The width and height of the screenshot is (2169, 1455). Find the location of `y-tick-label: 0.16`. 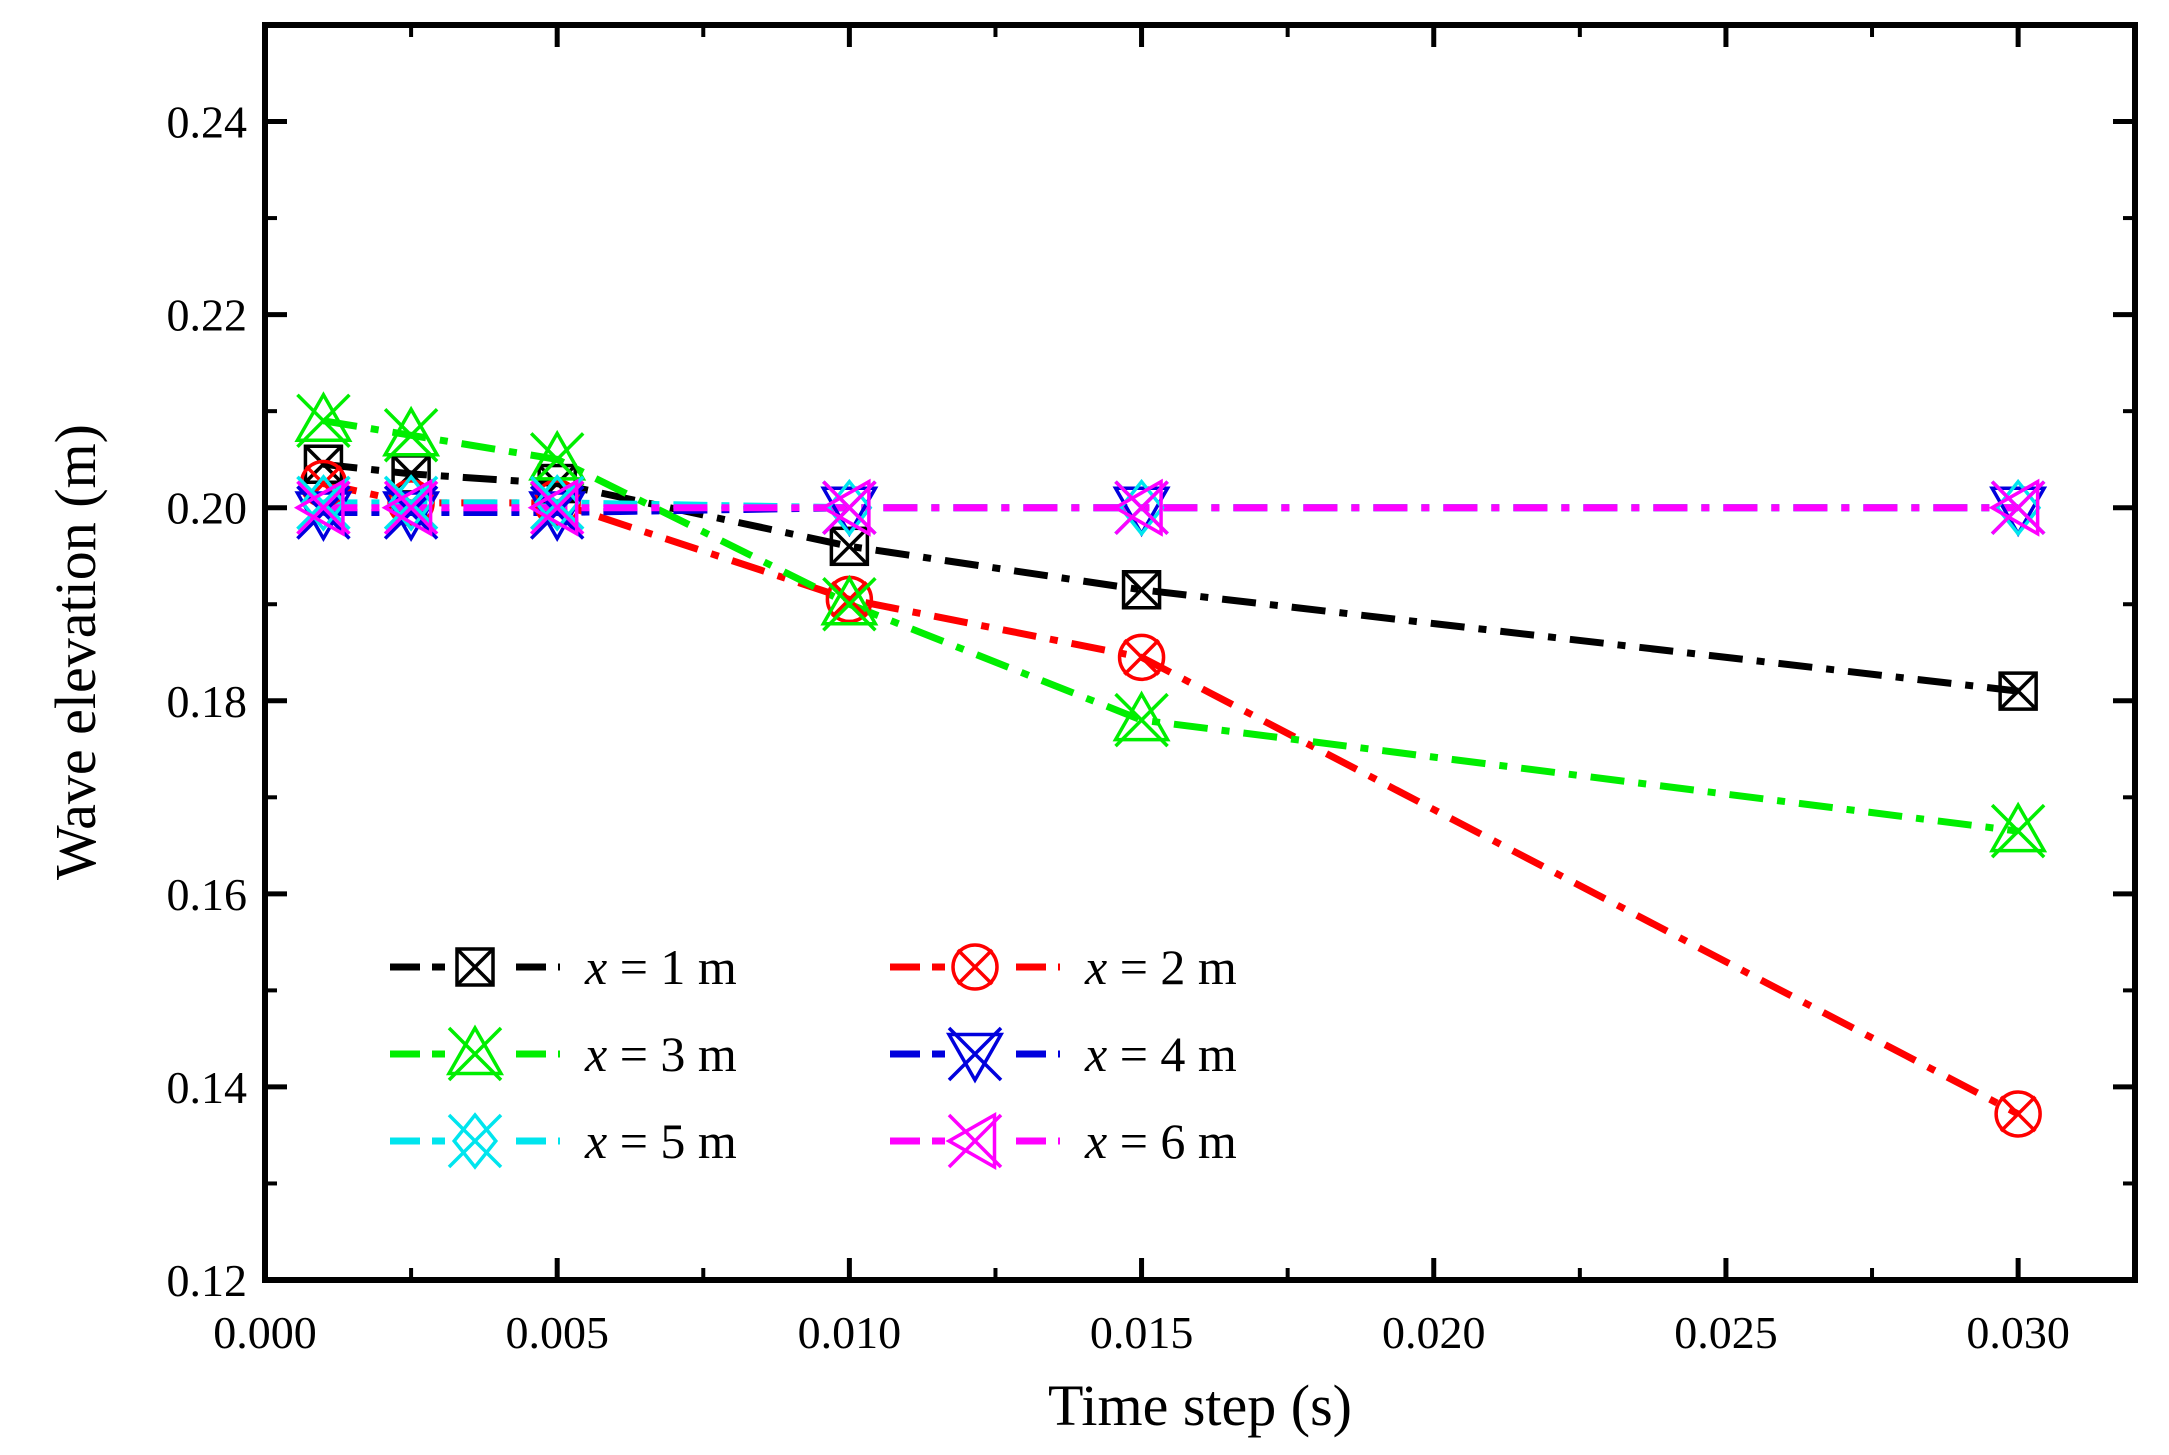

y-tick-label: 0.16 is located at coordinates (207, 894).